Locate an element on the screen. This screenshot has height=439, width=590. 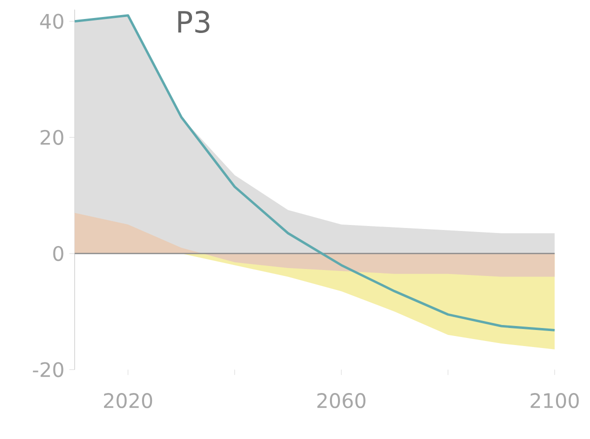
y-tick-label: -20 is located at coordinates (48, 370).